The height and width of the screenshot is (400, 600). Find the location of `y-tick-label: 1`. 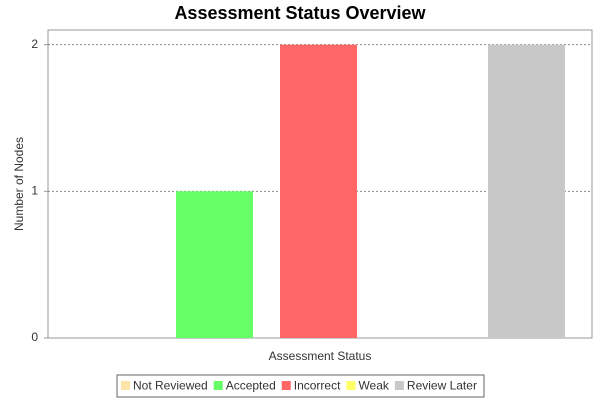

y-tick-label: 1 is located at coordinates (34, 191).